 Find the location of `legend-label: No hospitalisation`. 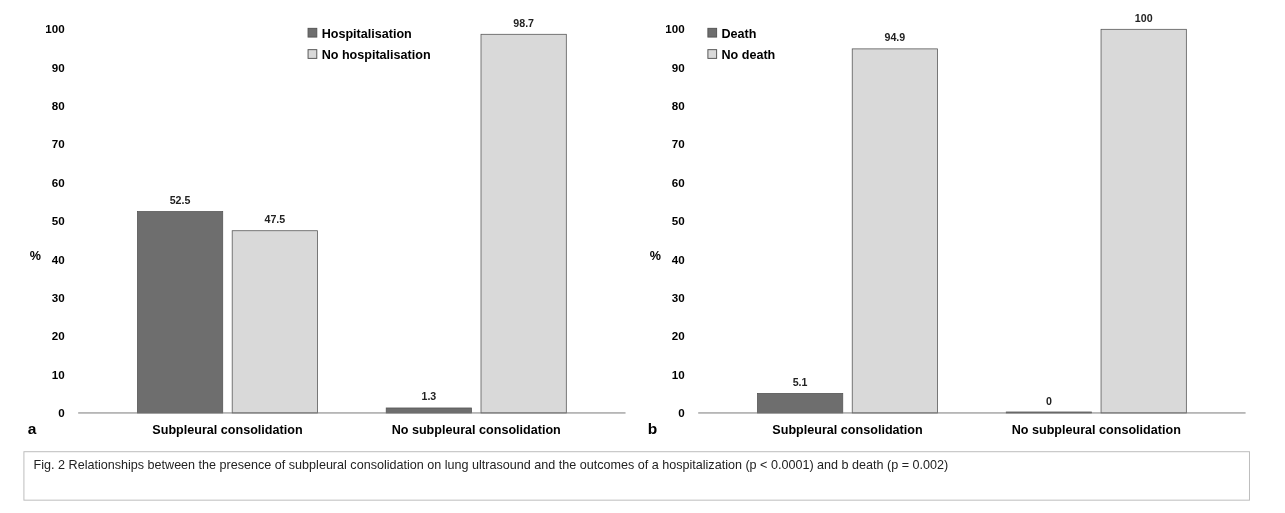

legend-label: No hospitalisation is located at coordinates (376, 54).